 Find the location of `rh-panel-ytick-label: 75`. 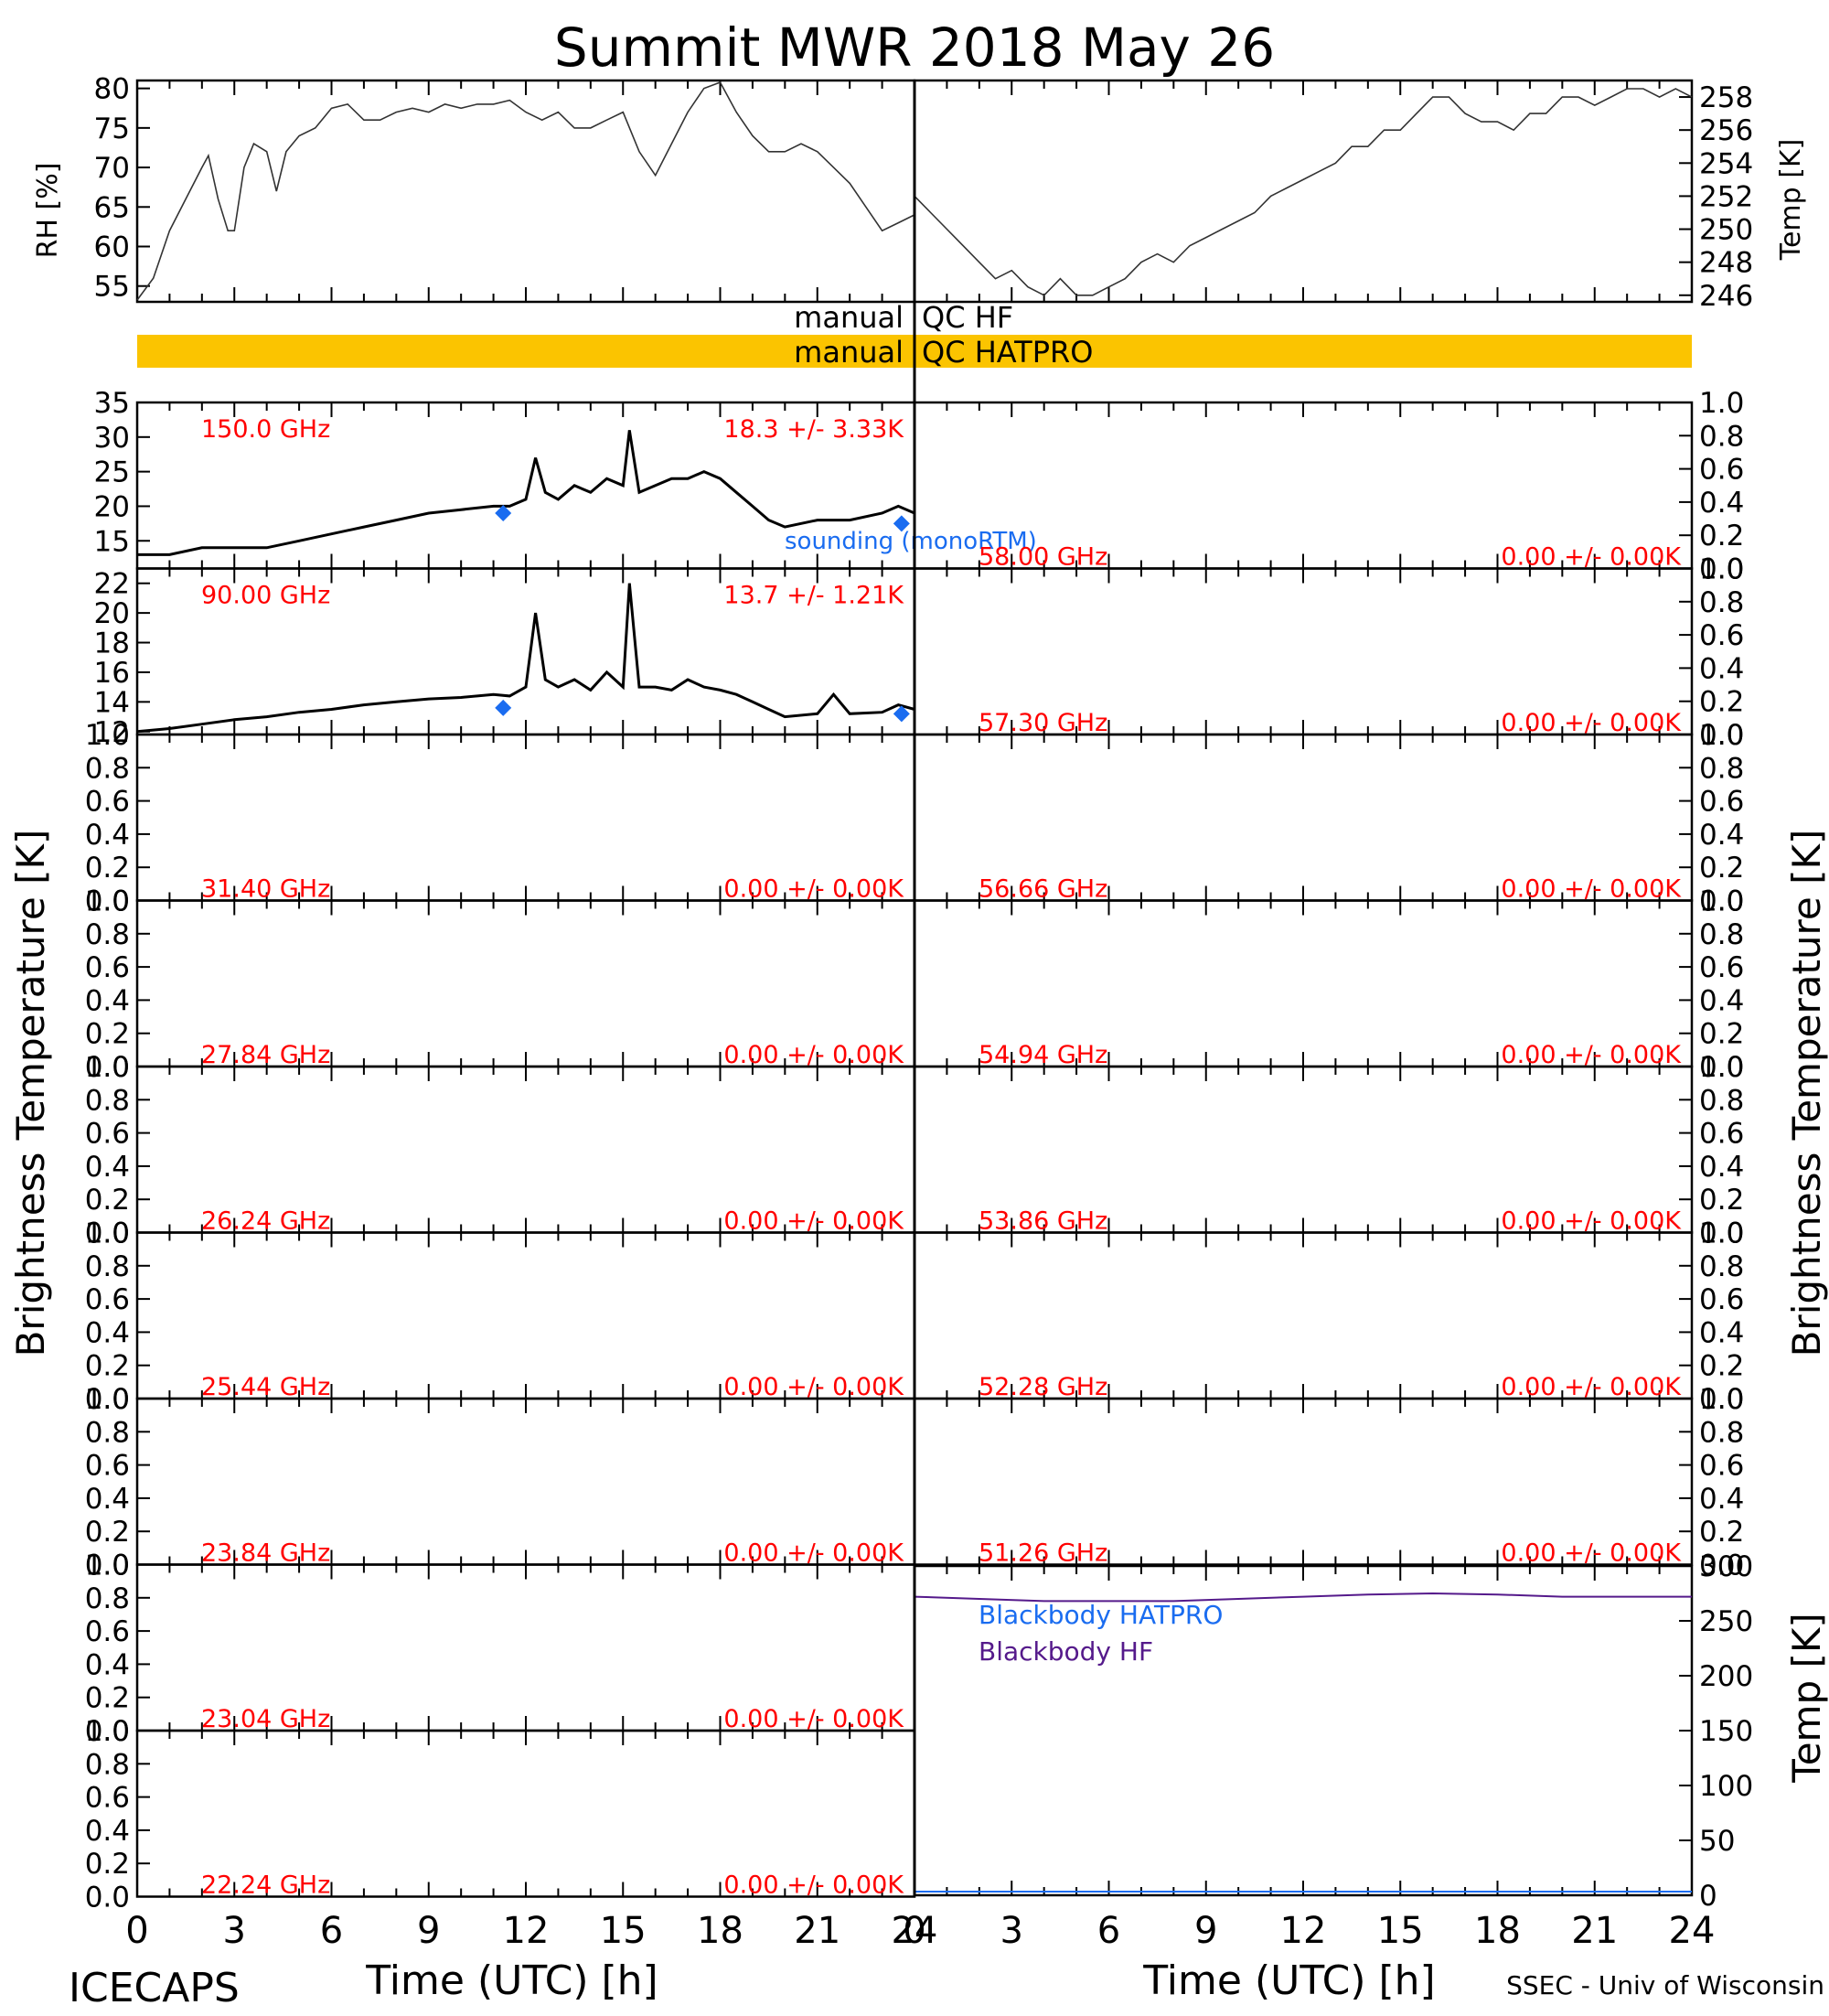

rh-panel-ytick-label: 75 is located at coordinates (112, 129).